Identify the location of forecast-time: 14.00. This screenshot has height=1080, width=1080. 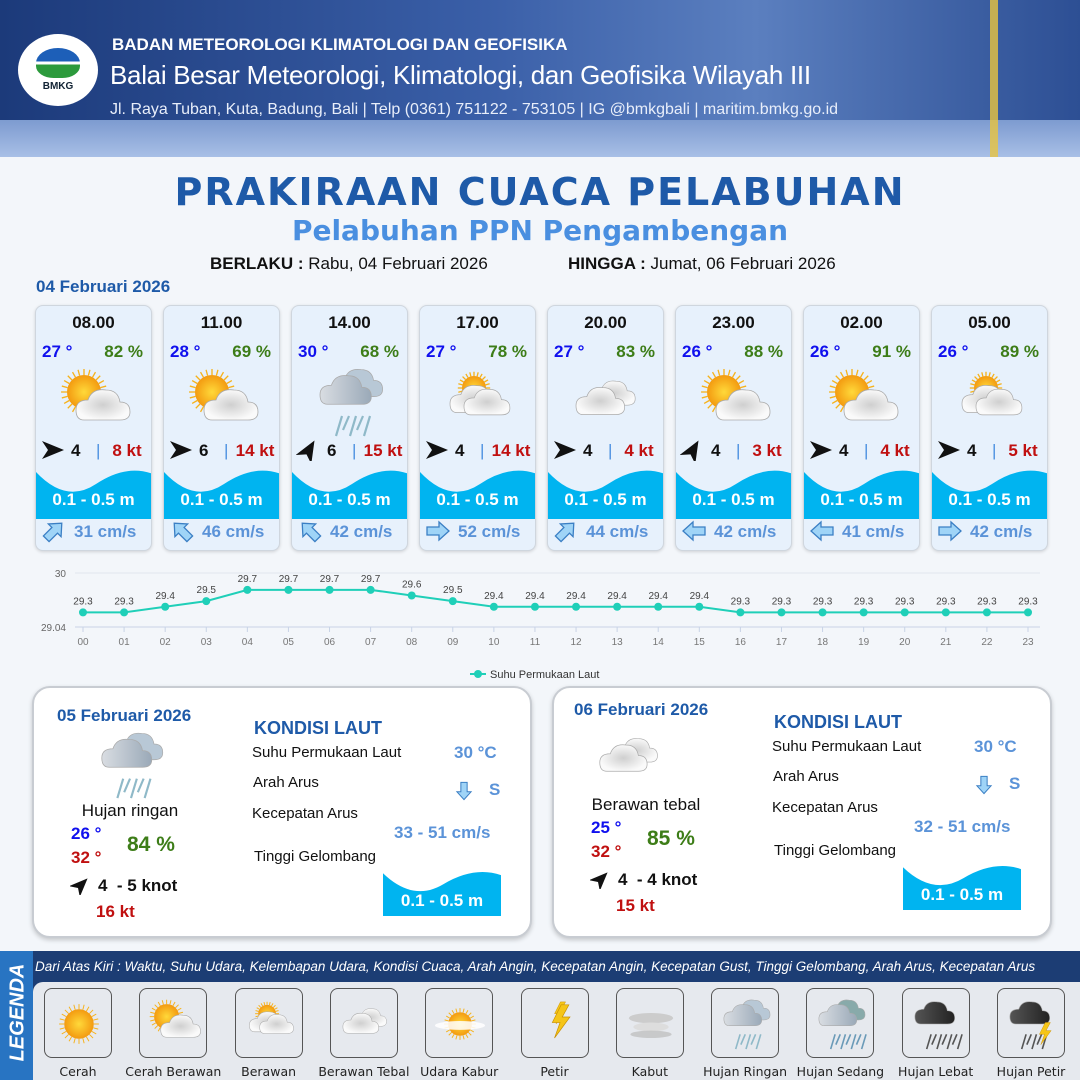
(349, 322).